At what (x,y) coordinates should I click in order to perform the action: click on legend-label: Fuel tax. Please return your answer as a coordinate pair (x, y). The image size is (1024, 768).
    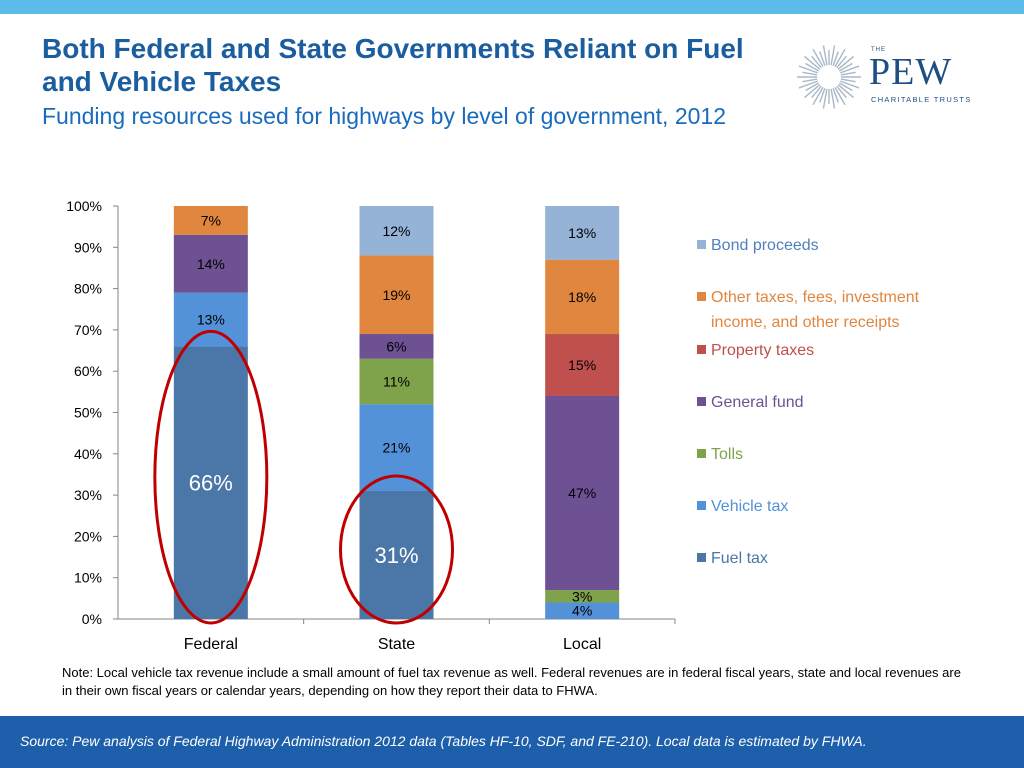
    Looking at the image, I should click on (739, 558).